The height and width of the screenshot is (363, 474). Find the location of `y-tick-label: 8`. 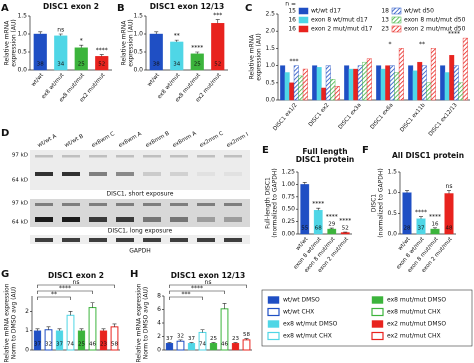

y-tick-label: 8 is located at coordinates (159, 296).